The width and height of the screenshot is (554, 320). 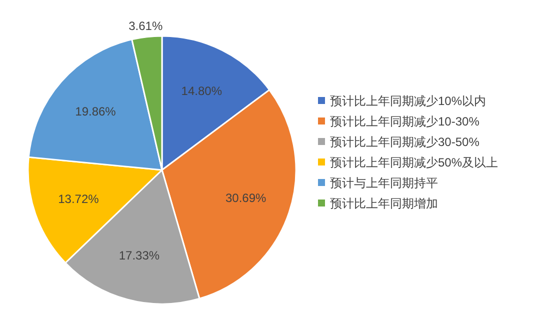 I want to click on legend-label: 预计比上年同期减少10%以内, so click(x=408, y=101).